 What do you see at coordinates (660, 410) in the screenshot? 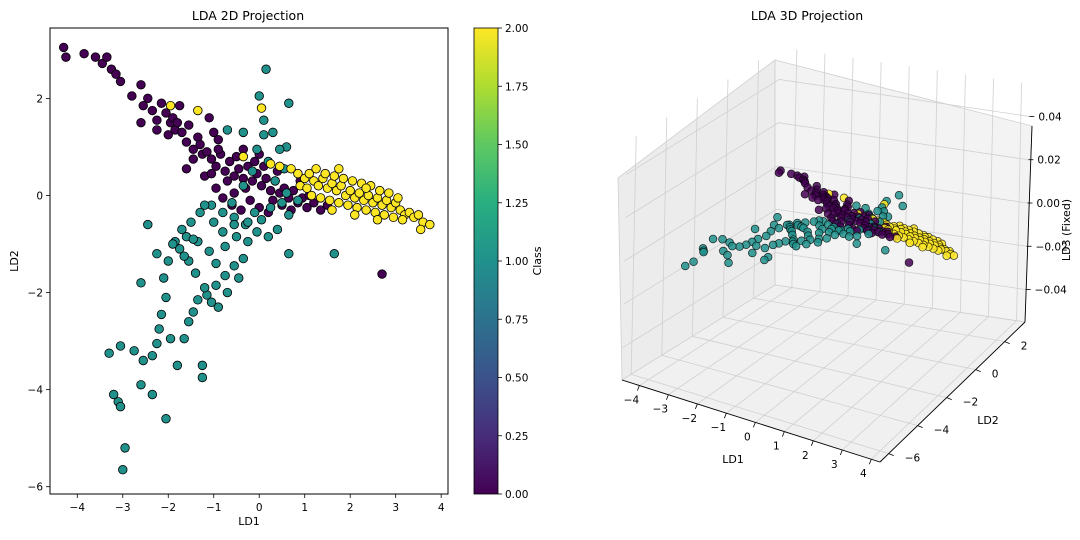
I see `x-tick-label-3d: −3` at bounding box center [660, 410].